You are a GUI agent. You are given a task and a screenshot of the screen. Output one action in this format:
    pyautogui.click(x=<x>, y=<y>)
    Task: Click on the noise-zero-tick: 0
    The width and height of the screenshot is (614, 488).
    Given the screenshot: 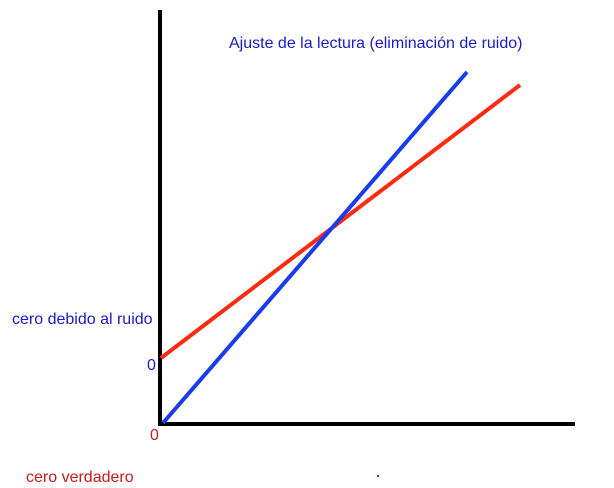 What is the action you would take?
    pyautogui.click(x=151, y=365)
    